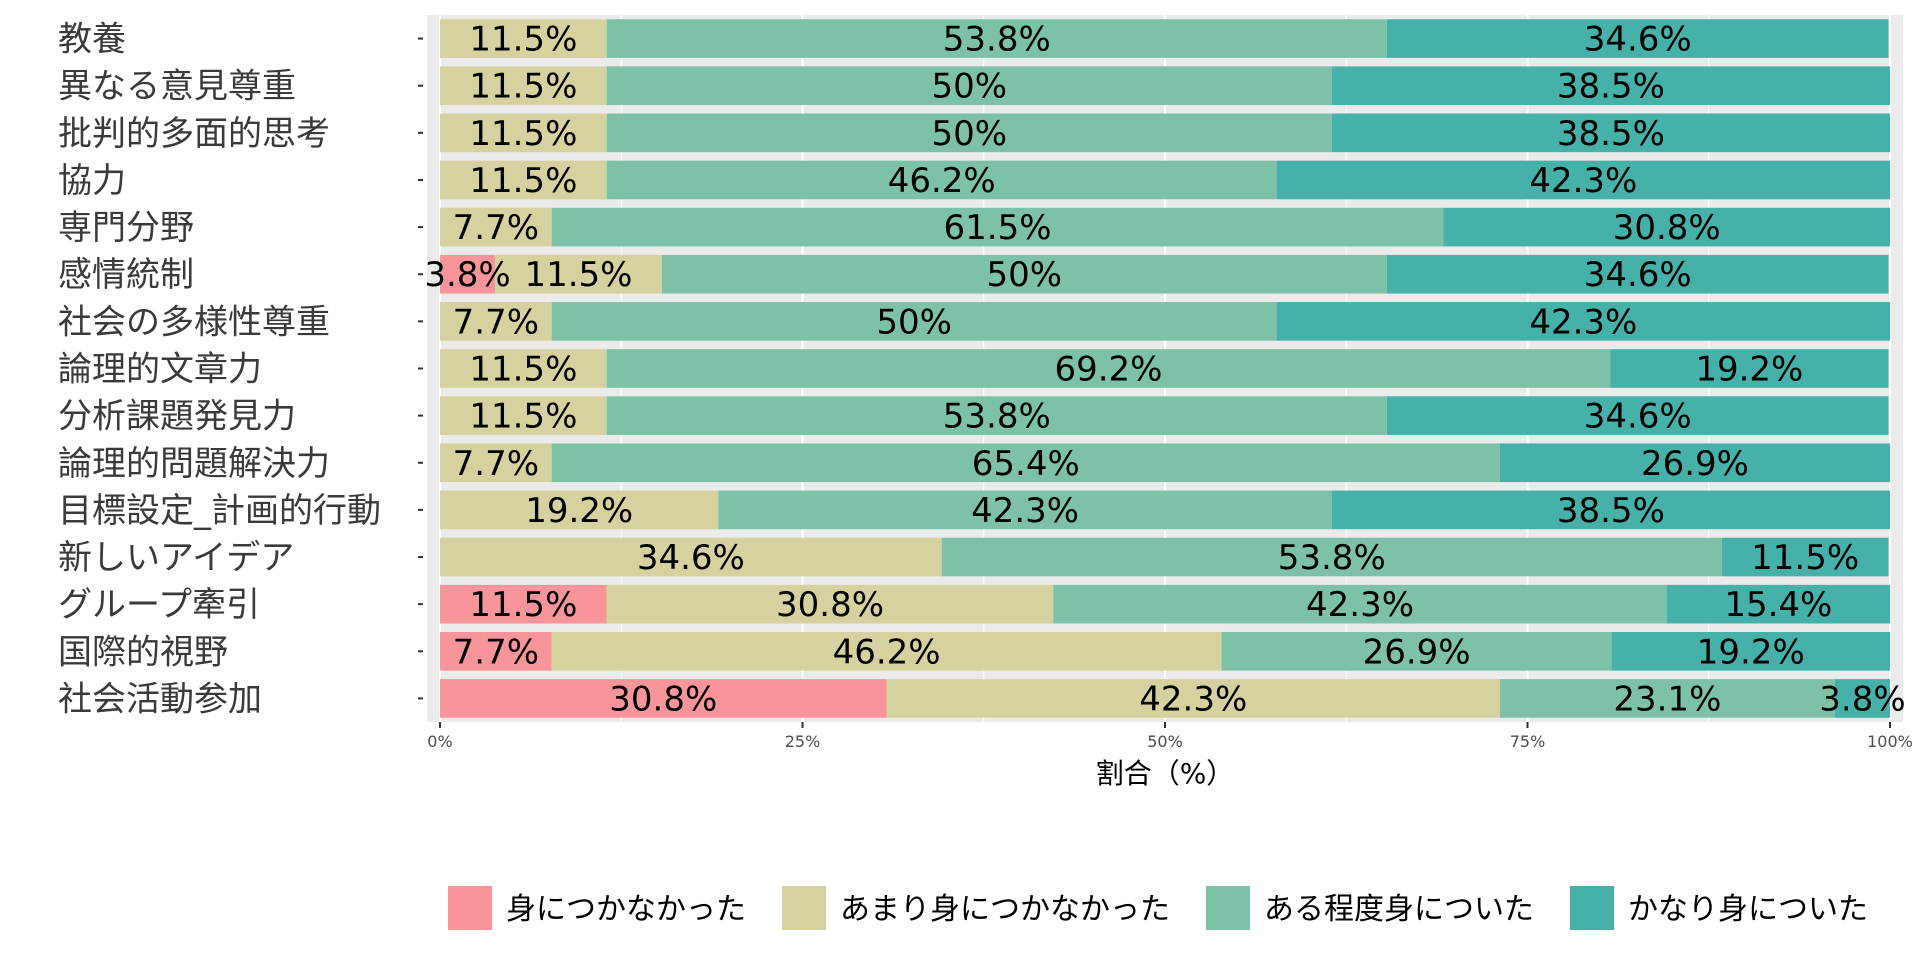 This screenshot has height=960, width=1920. I want to click on data-label: 15.4%, so click(1778, 605).